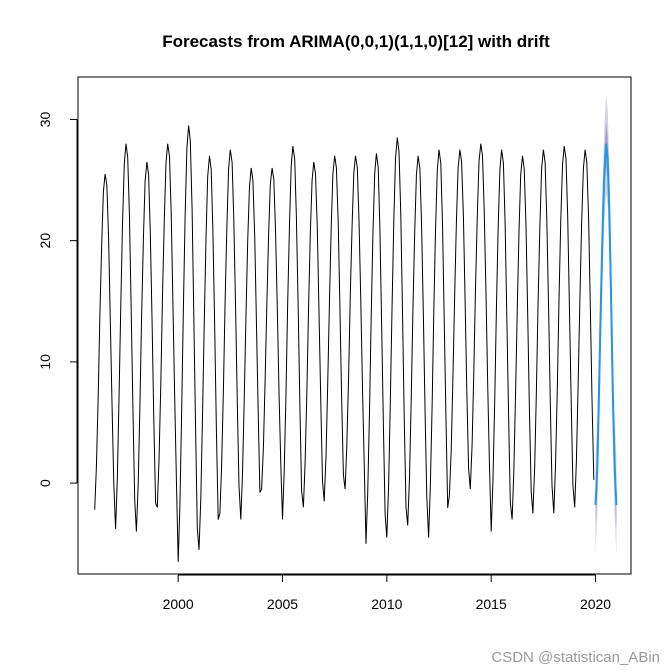 The height and width of the screenshot is (672, 672). What do you see at coordinates (45, 483) in the screenshot?
I see `y-tick-label: 0` at bounding box center [45, 483].